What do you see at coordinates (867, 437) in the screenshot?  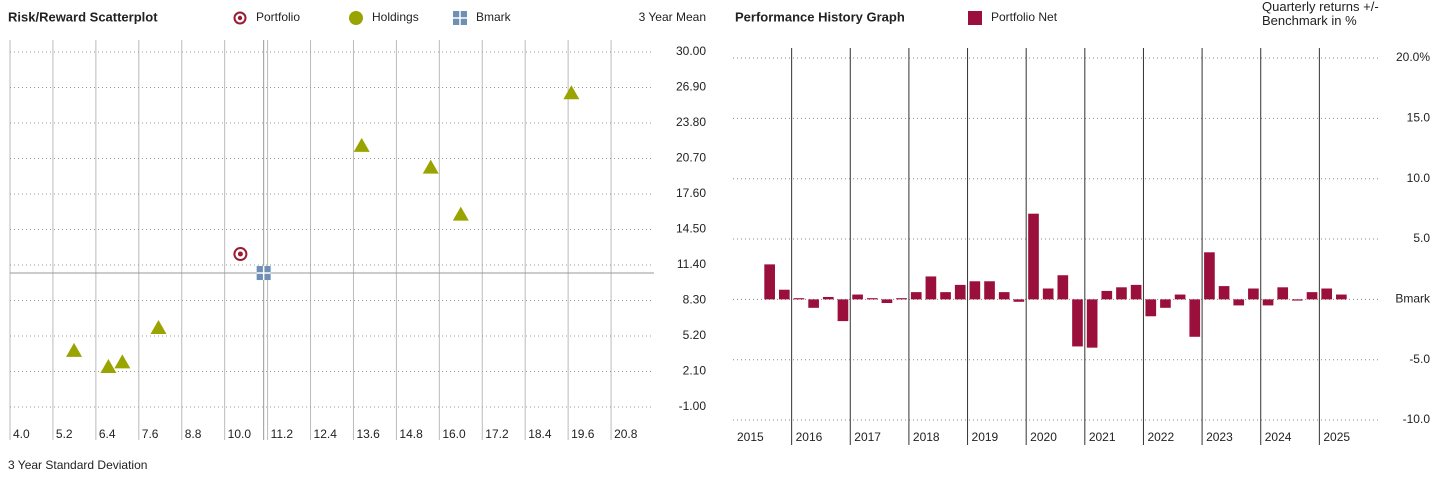 I see `x-tick-label: 2017` at bounding box center [867, 437].